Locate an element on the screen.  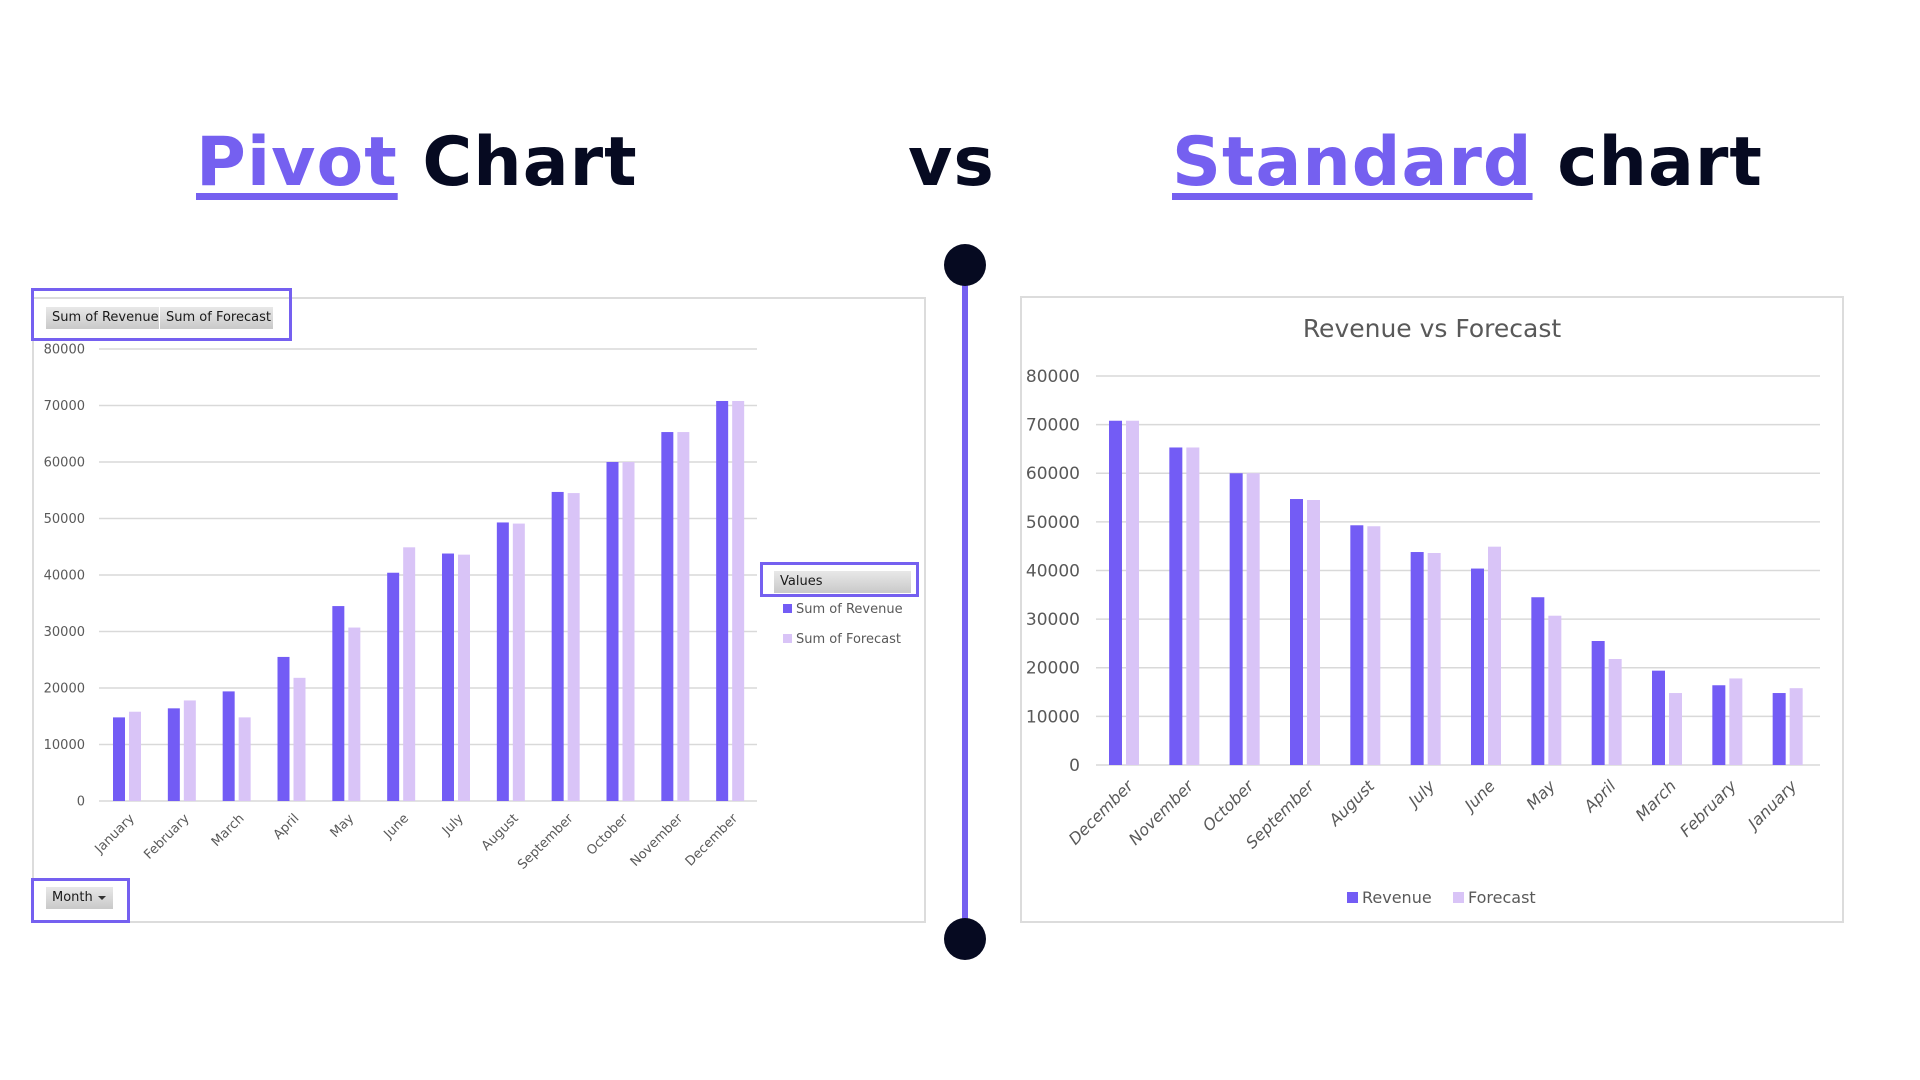
pivot-legend-highlight is located at coordinates (839, 579).